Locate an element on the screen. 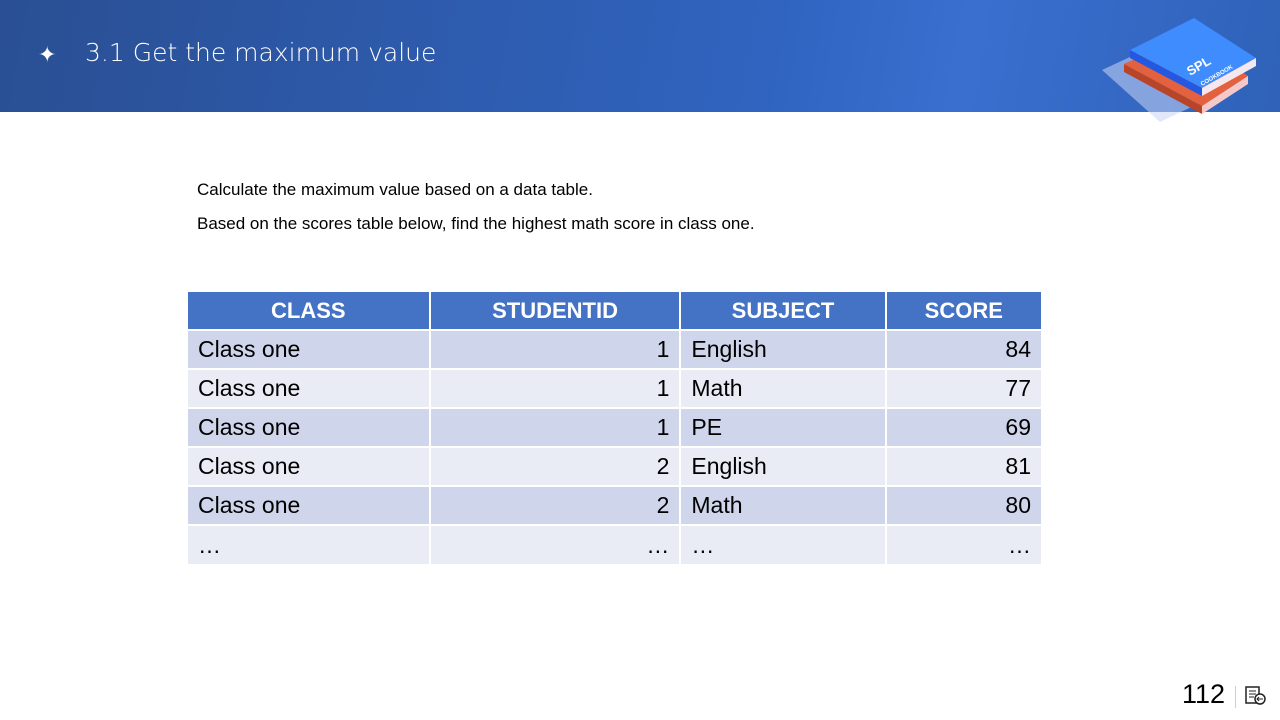  cell-score: 80 is located at coordinates (963, 505).